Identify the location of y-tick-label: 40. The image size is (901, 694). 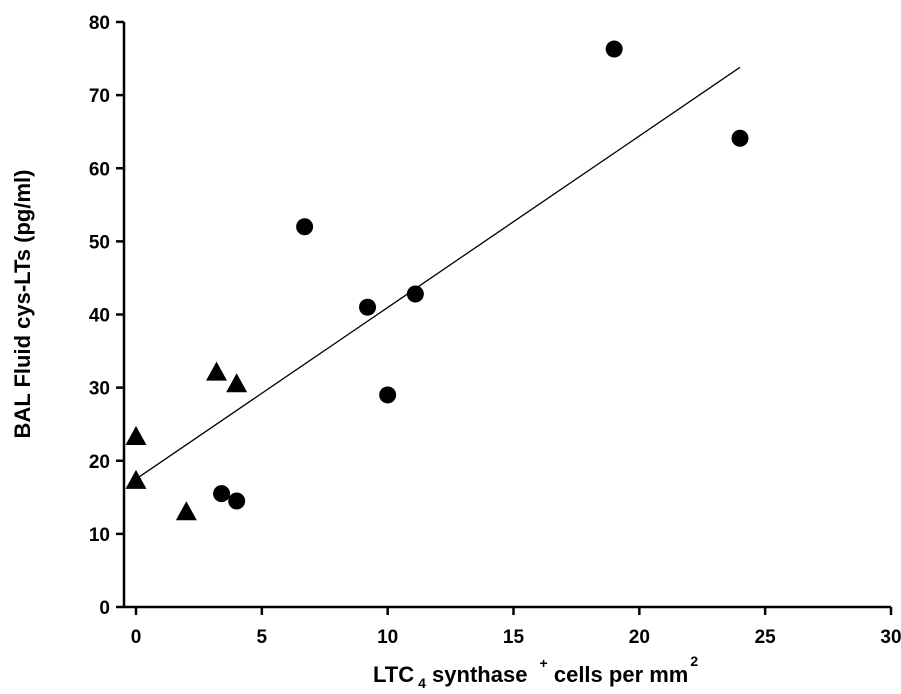
(99, 316).